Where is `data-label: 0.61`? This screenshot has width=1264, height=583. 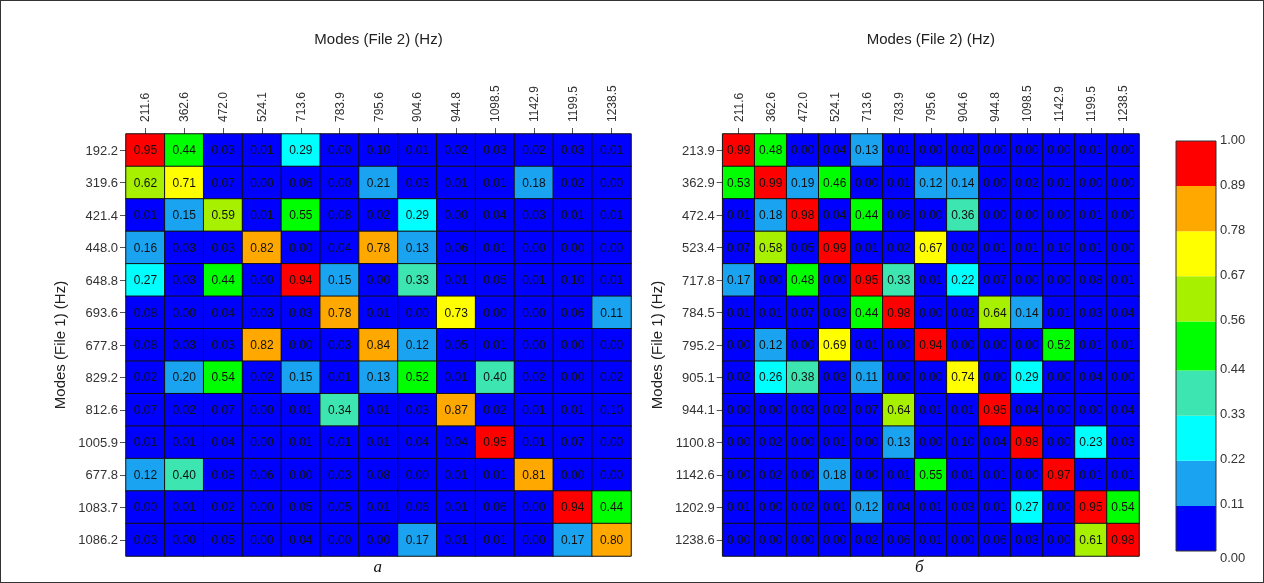
data-label: 0.61 is located at coordinates (1091, 539).